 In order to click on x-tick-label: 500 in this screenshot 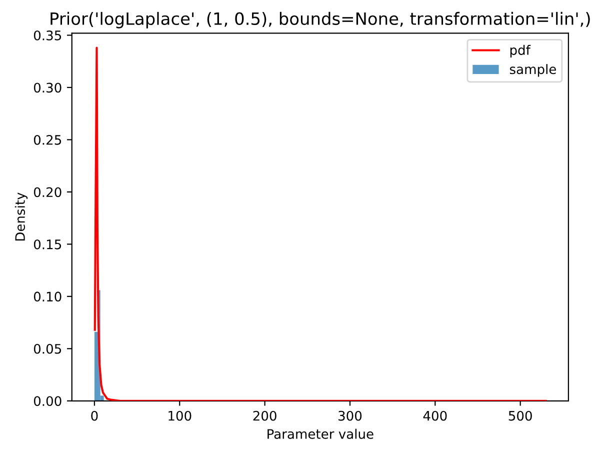, I will do `click(520, 415)`.